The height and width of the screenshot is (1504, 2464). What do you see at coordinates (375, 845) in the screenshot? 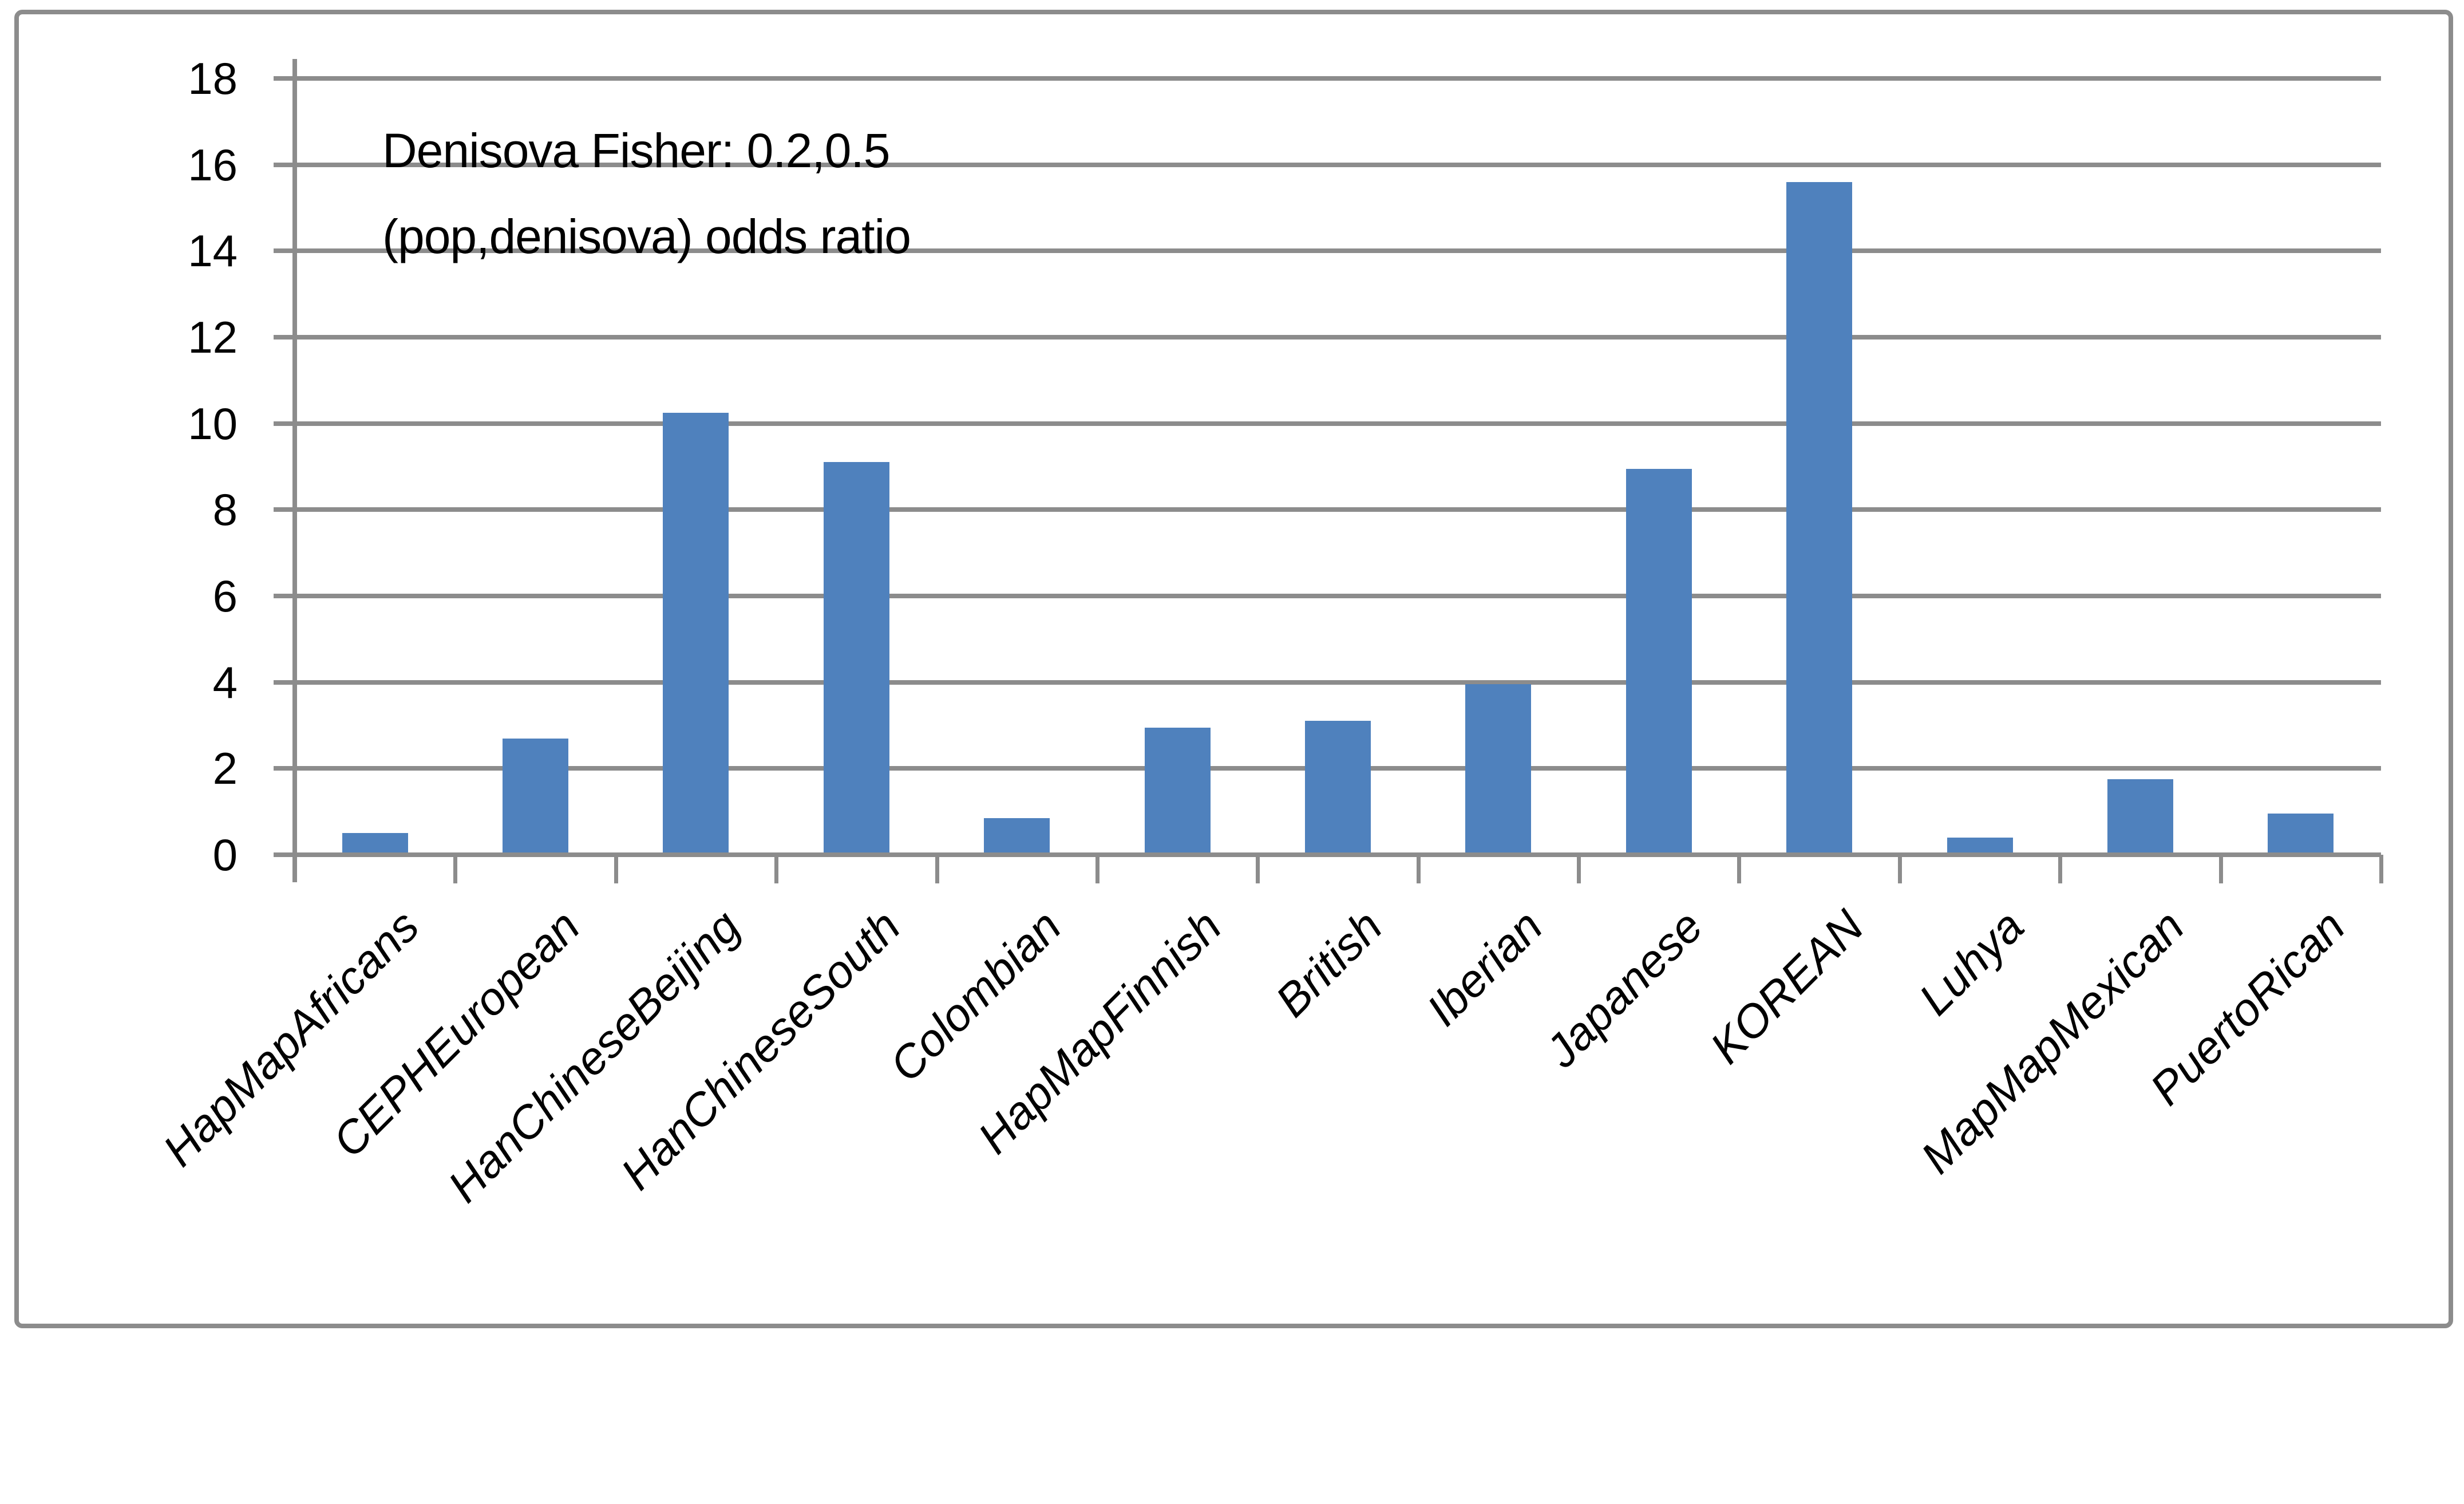
I see `bar-hapmapafricans` at bounding box center [375, 845].